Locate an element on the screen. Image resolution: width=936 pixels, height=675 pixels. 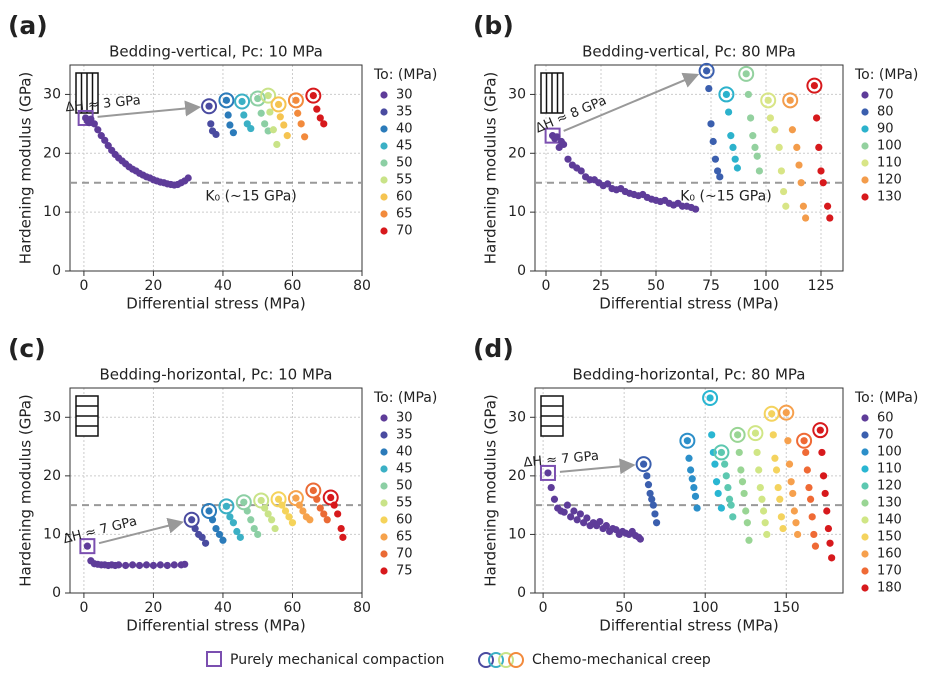
y-tick-label: 0 is located at coordinates (56, 593).